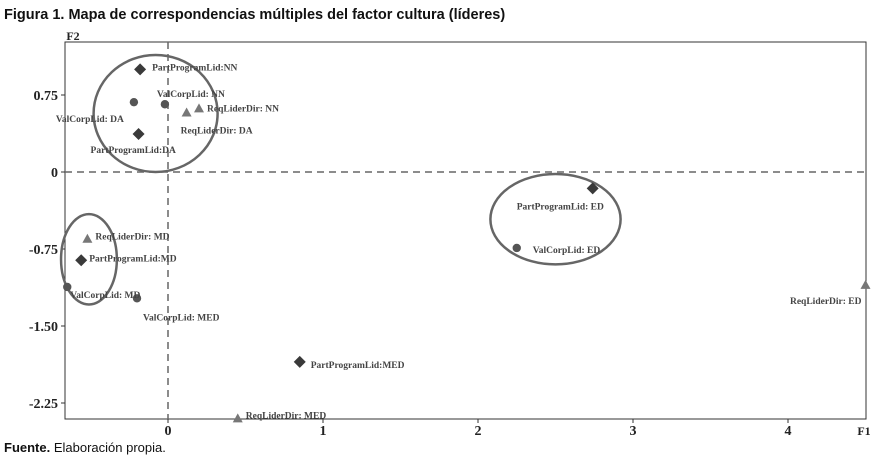 Image resolution: width=881 pixels, height=460 pixels. Describe the element at coordinates (133, 151) in the screenshot. I see `point-label: PartProgramLid:DA` at that location.